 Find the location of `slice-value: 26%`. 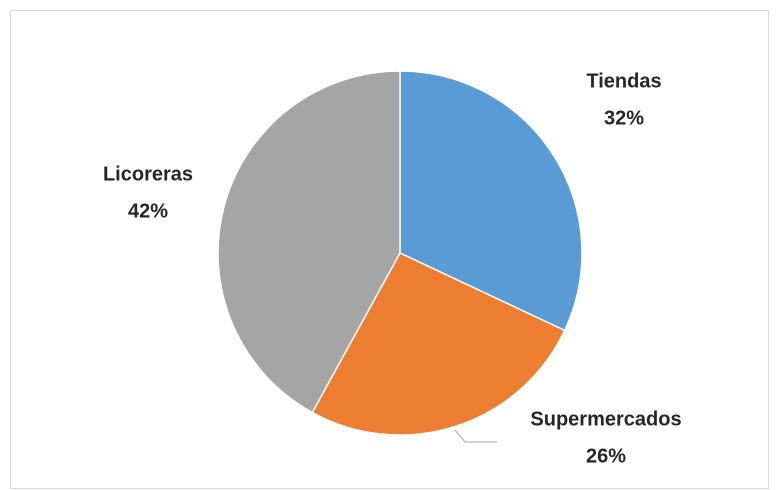

slice-value: 26% is located at coordinates (606, 456).